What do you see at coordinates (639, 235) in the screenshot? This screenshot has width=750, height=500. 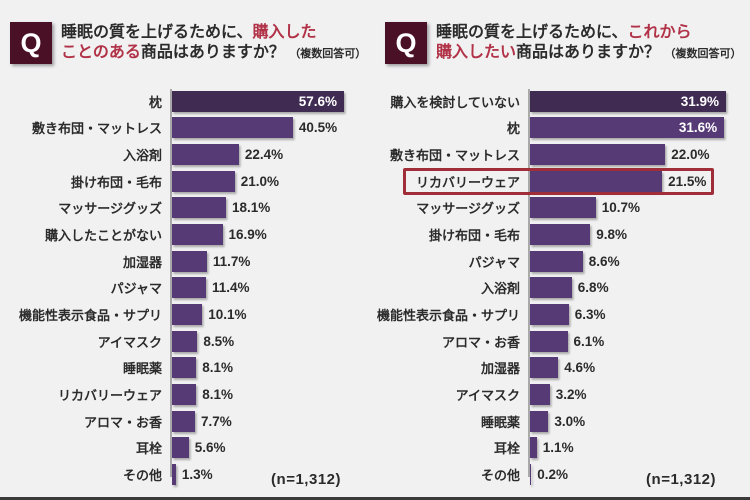 I see `bar-track: 9.8%` at bounding box center [639, 235].